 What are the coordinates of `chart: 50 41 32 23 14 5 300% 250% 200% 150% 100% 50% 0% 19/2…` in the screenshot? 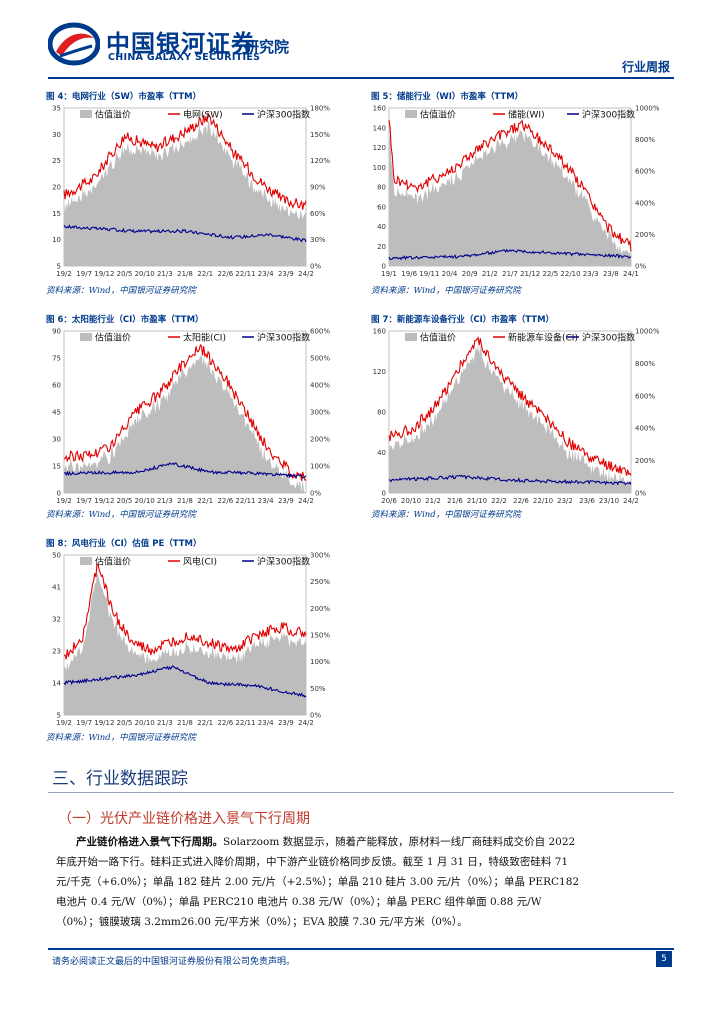 It's located at (191, 640).